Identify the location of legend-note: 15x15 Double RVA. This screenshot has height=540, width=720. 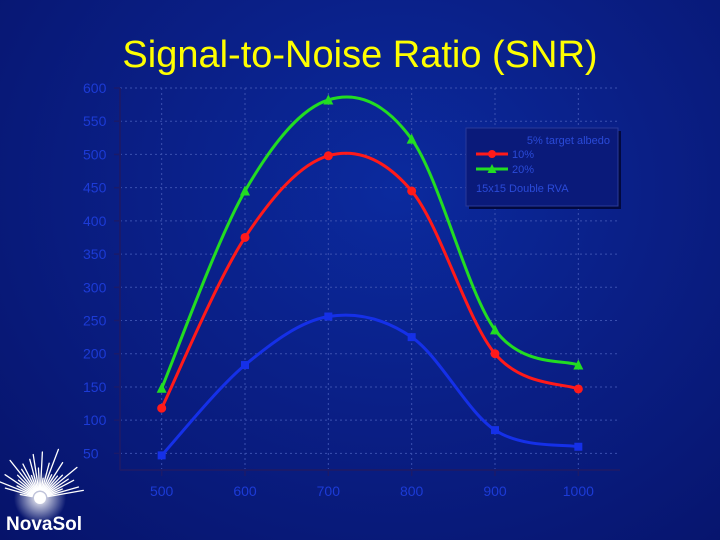
(522, 189).